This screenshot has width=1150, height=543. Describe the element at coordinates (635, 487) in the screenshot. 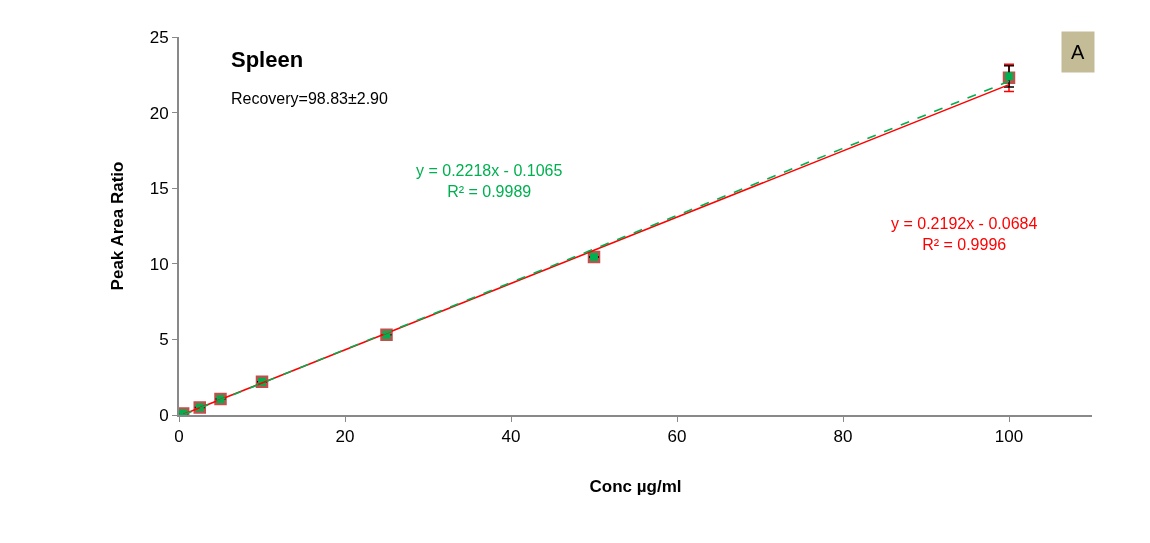

I see `x-axis-title: Conc µg/ml` at that location.